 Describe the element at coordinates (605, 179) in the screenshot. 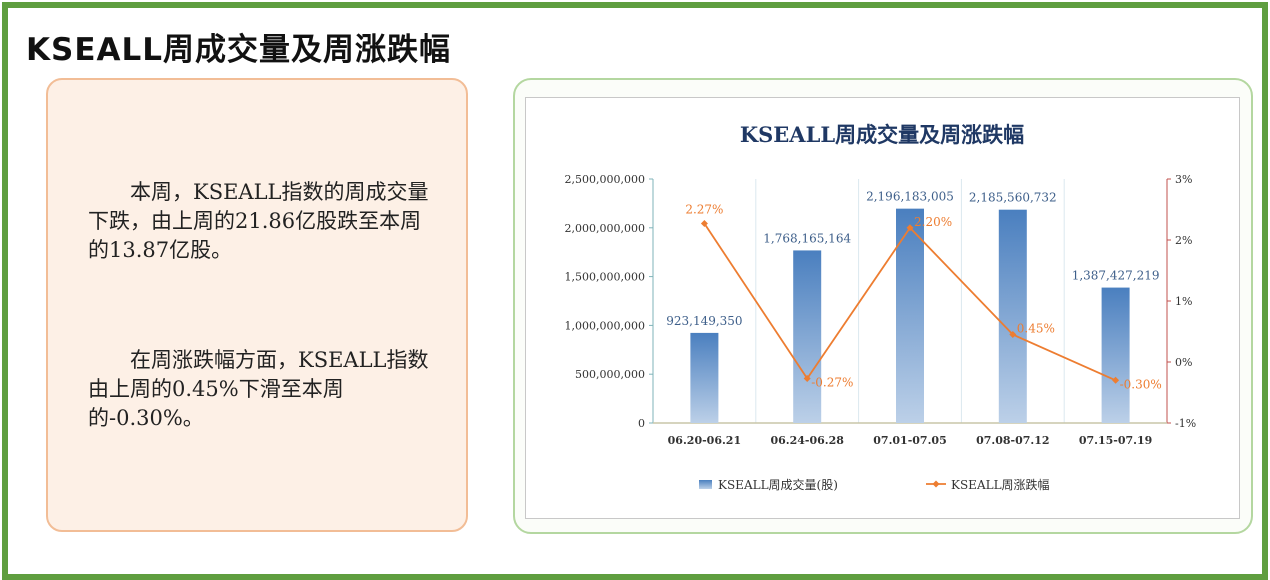

I see `left-axis-tick-label: 2,500,000,000` at that location.